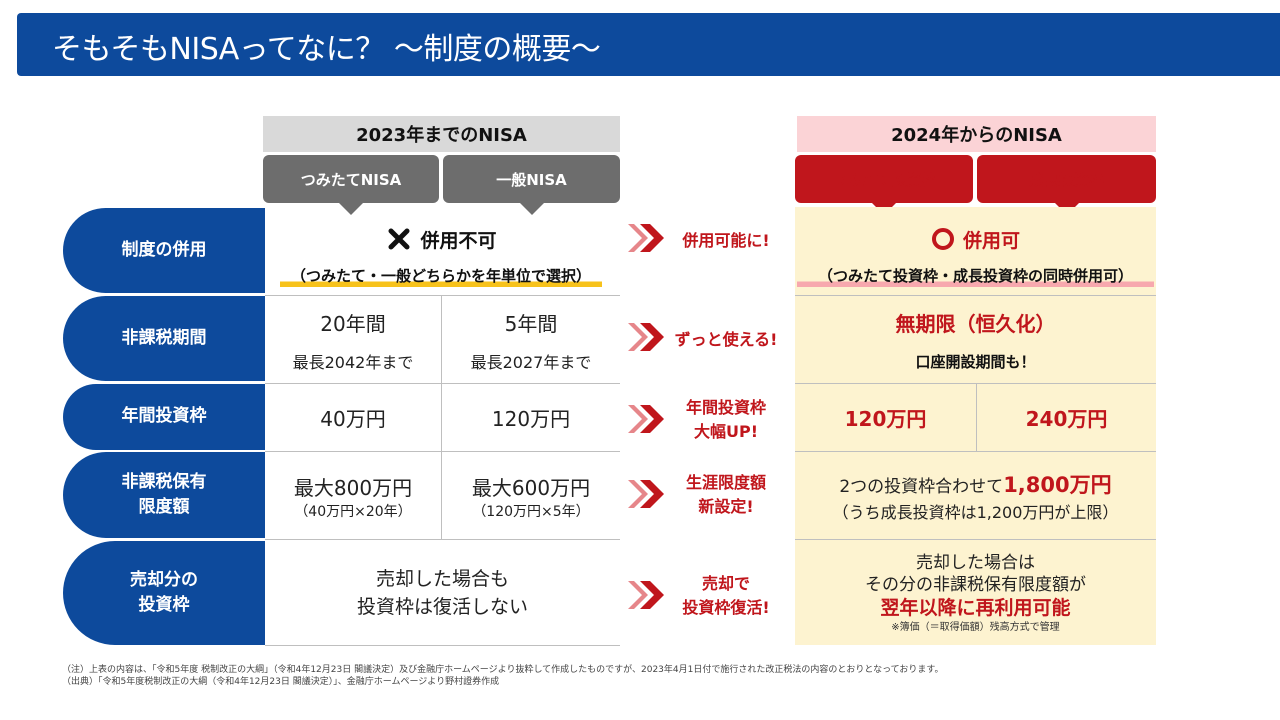 The image size is (1280, 720). What do you see at coordinates (975, 275) in the screenshot?
I see `new-heiyou-sub: （つみたて投資枠・成長投資枠の同時併用可）` at bounding box center [975, 275].